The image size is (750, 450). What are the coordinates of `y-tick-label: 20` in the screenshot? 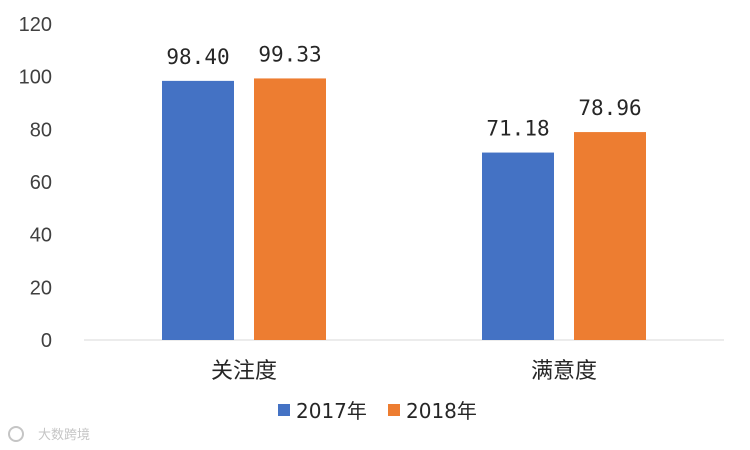 It's located at (41, 288).